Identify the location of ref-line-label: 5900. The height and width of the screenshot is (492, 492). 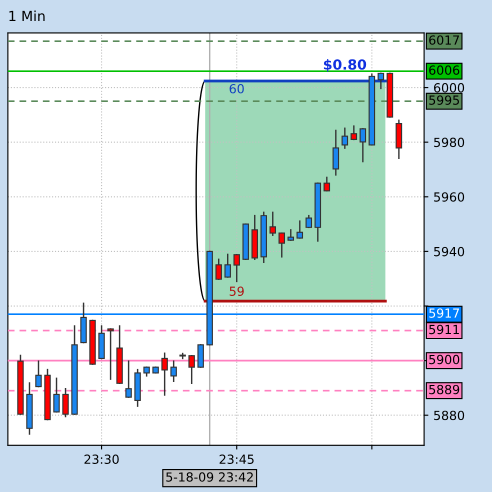
(444, 359).